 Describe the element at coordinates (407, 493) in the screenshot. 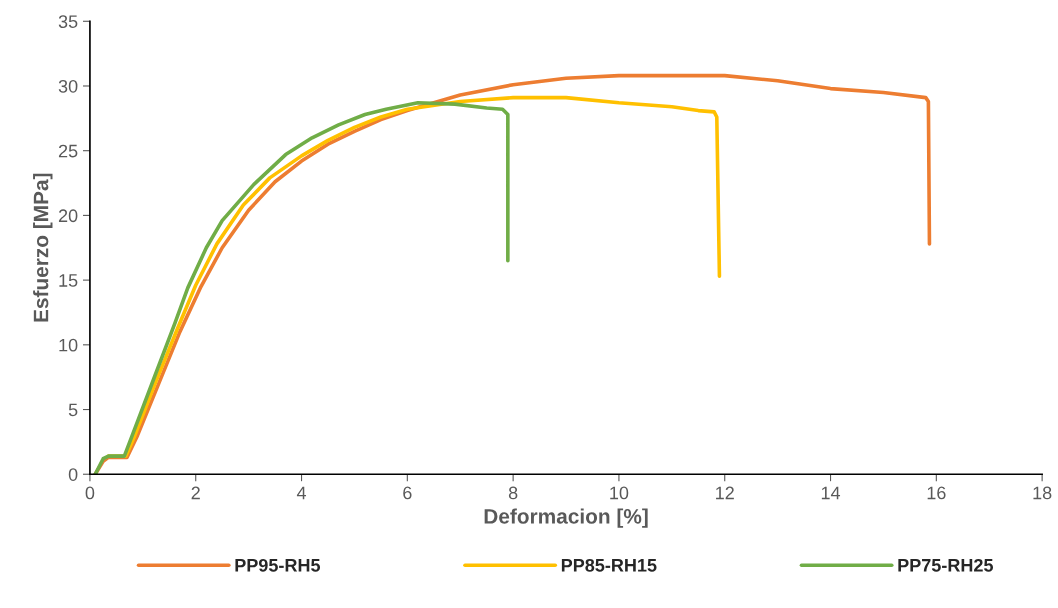

I see `x-tick-label: 6` at that location.